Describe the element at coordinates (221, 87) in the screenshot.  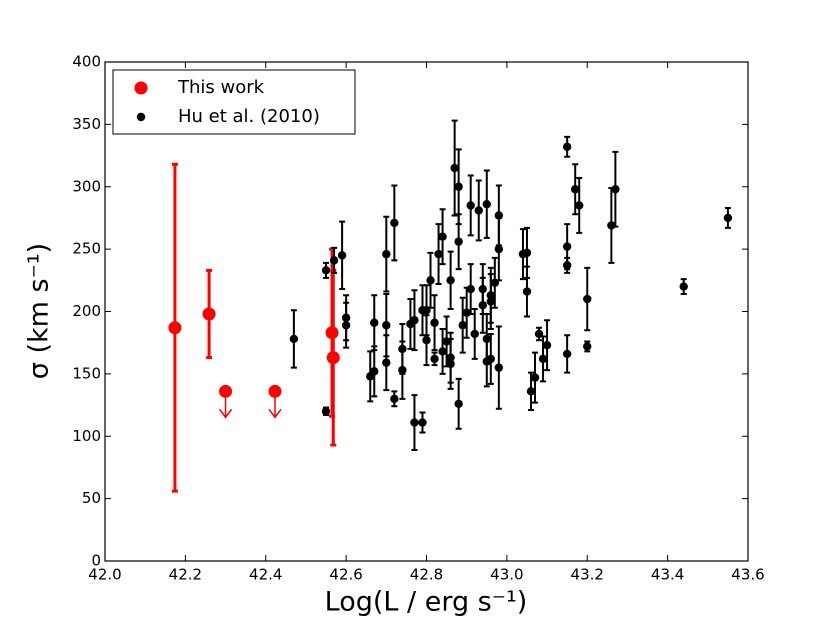
I see `legend-label: This work` at that location.